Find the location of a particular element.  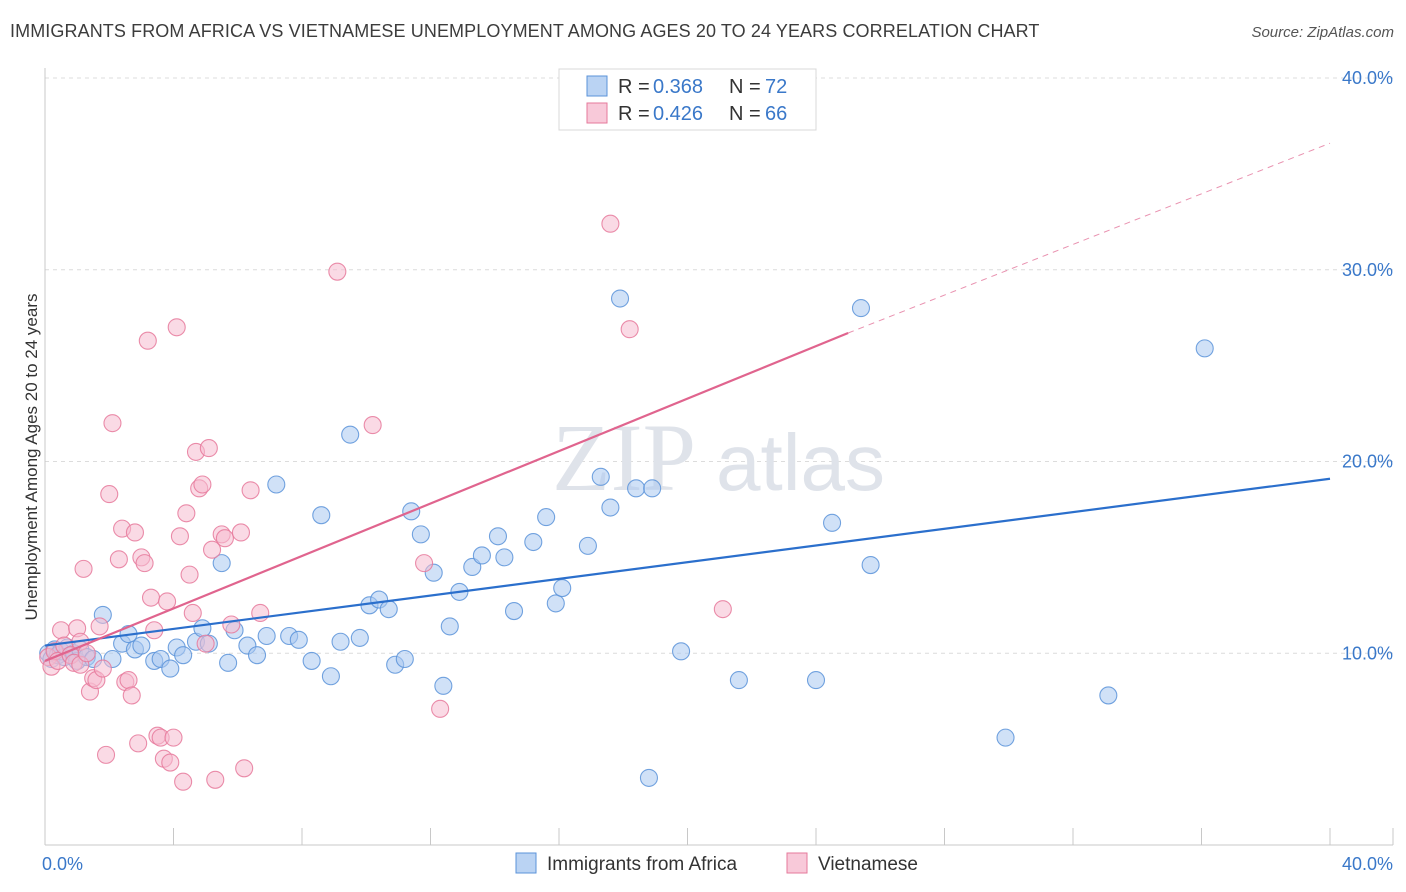

watermark-atlas: atlas is located at coordinates (800, 462).